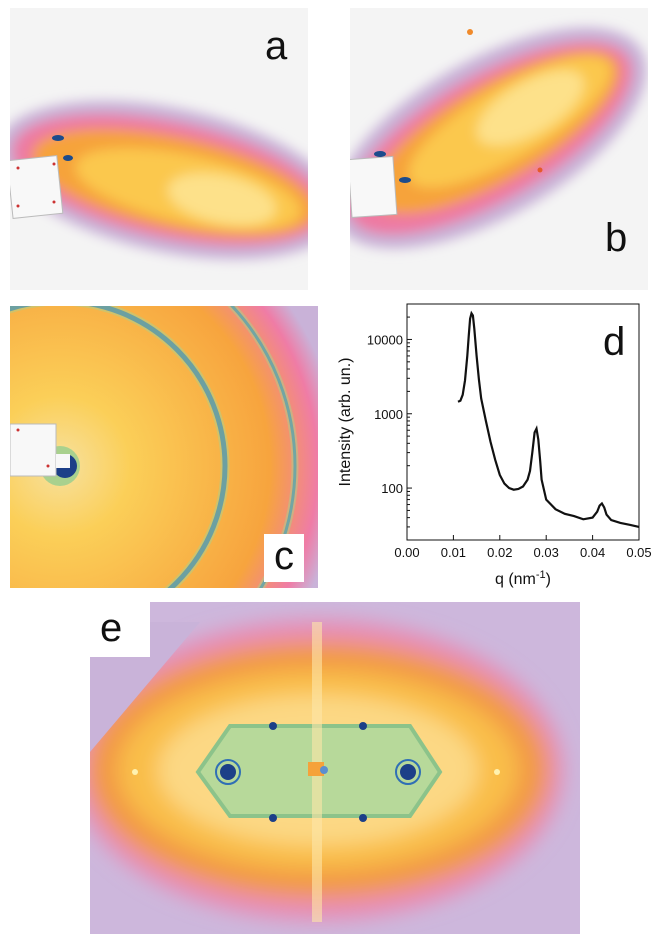 This screenshot has height=938, width=653. Describe the element at coordinates (345, 422) in the screenshot. I see `y-axis-label: Intensity (arb. un.)` at that location.